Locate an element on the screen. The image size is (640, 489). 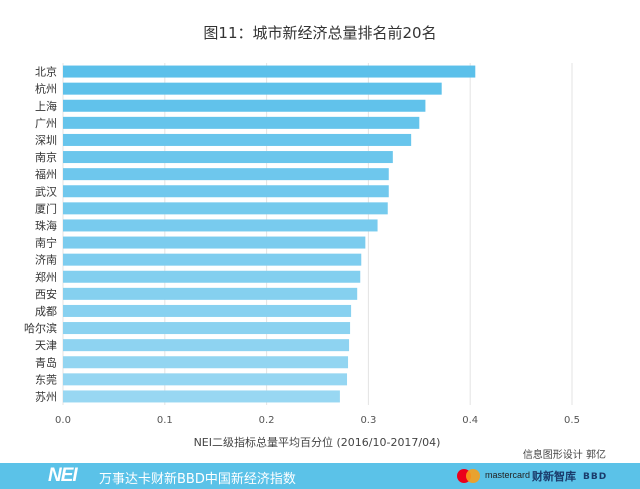
category-label: 南京 is located at coordinates (46, 157).